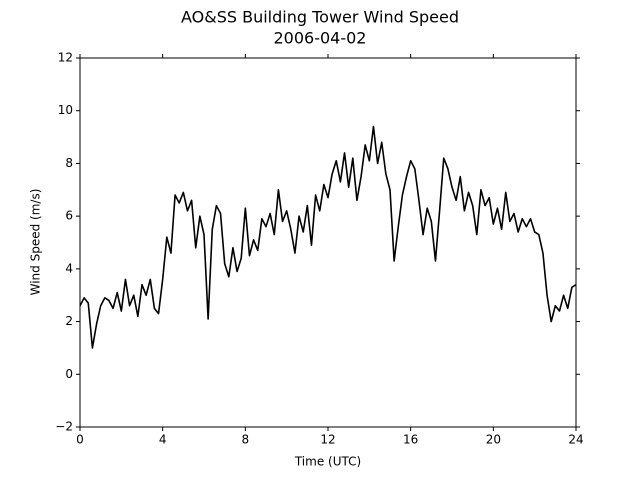  I want to click on y-tick-label: 10, so click(65, 110).